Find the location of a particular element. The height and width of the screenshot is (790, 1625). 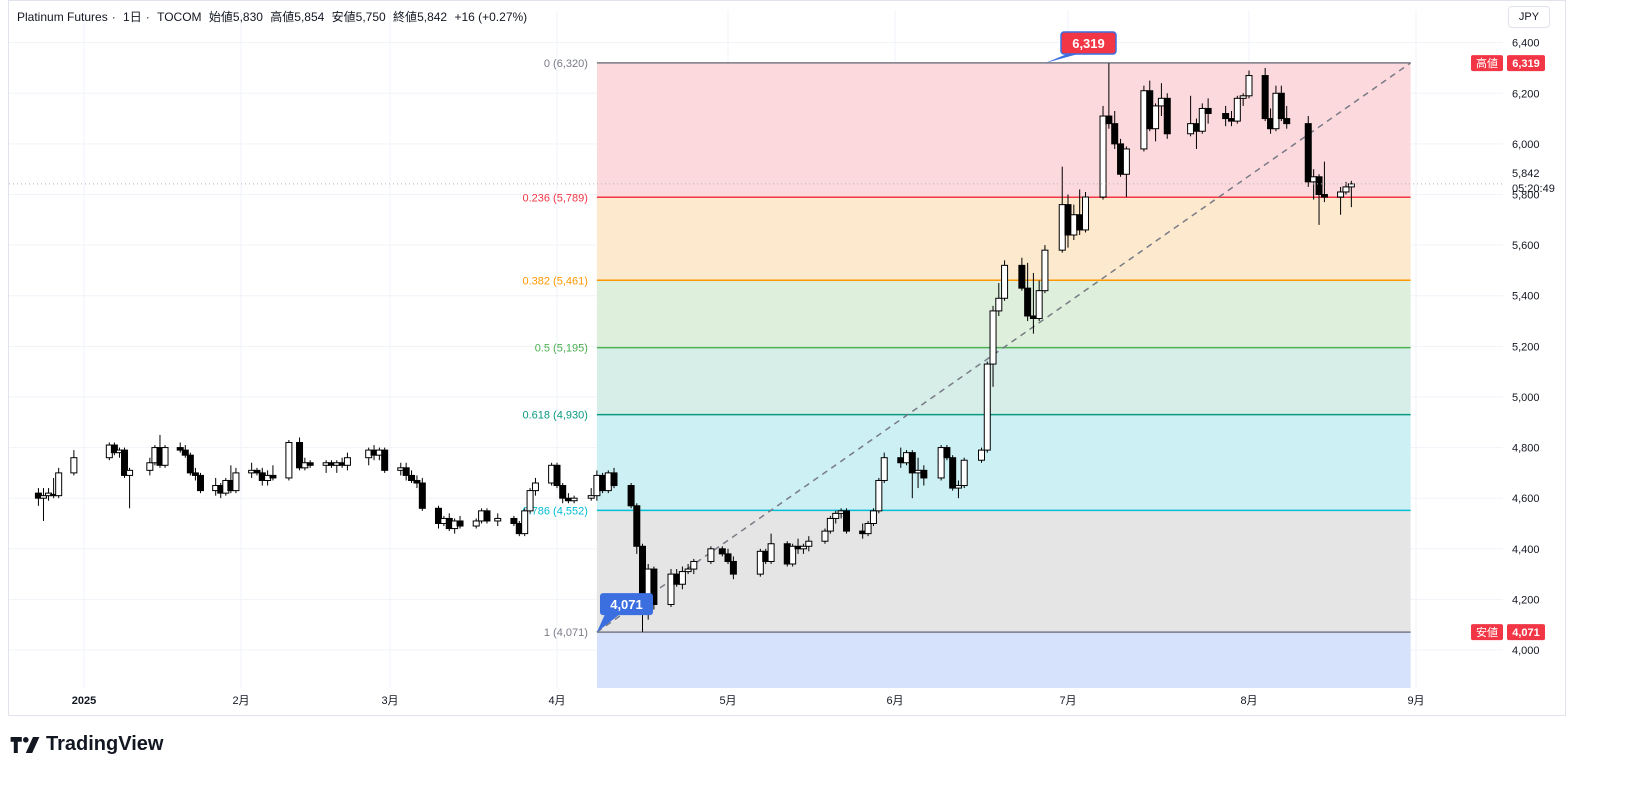

legend-high: 高値5,854 is located at coordinates (297, 17).